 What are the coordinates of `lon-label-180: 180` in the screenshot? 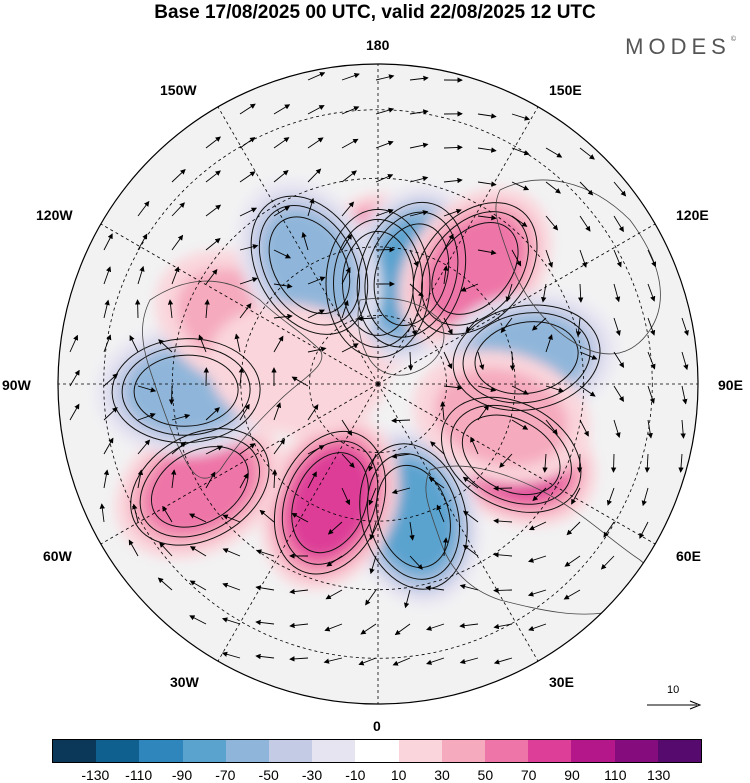 It's located at (378, 45).